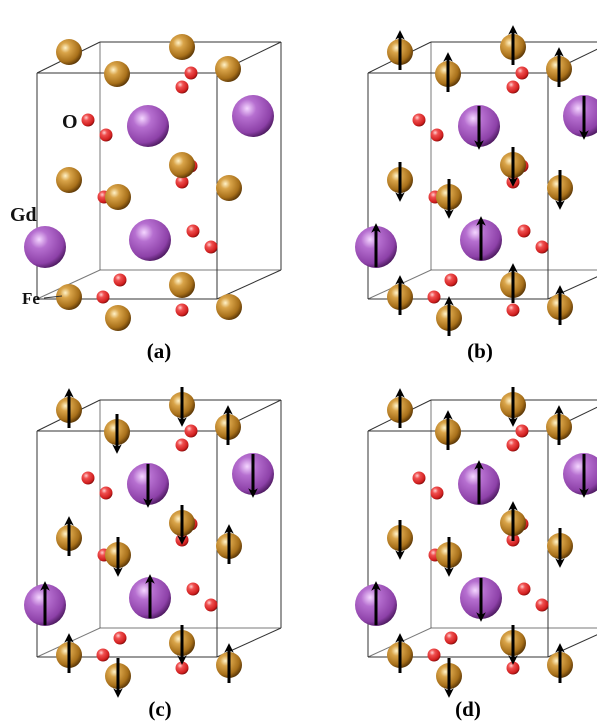 The width and height of the screenshot is (597, 722). I want to click on caption-d: (d), so click(468, 709).